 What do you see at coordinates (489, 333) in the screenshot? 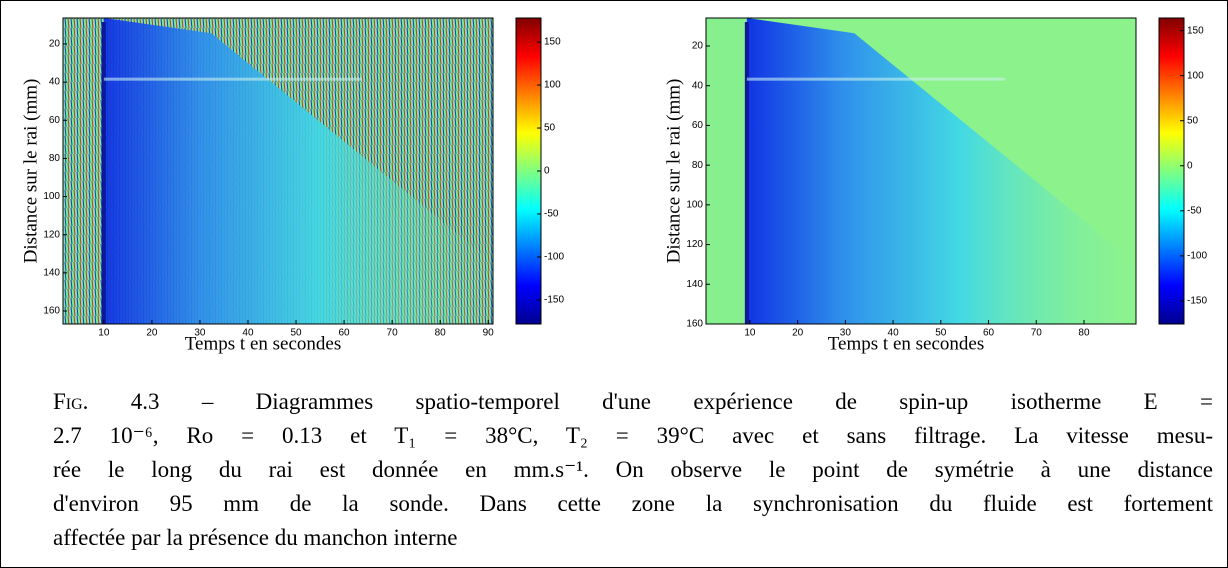
I see `x-tick-label: 90` at bounding box center [489, 333].